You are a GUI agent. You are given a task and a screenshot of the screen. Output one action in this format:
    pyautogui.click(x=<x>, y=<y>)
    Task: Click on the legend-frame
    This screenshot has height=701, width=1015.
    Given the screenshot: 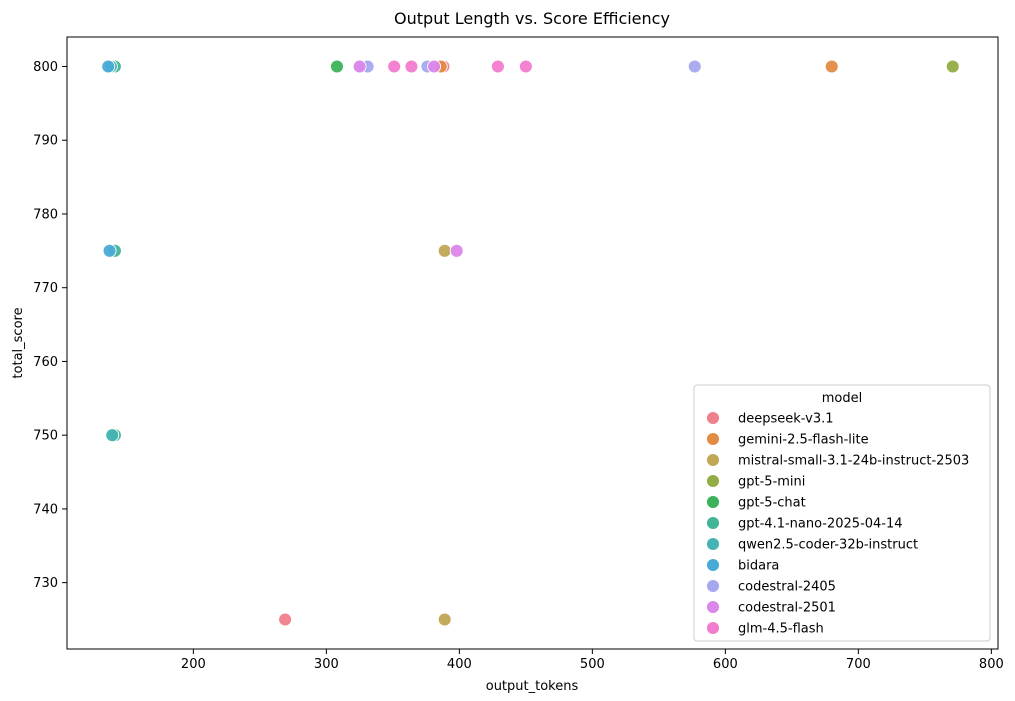 What is the action you would take?
    pyautogui.click(x=842, y=513)
    